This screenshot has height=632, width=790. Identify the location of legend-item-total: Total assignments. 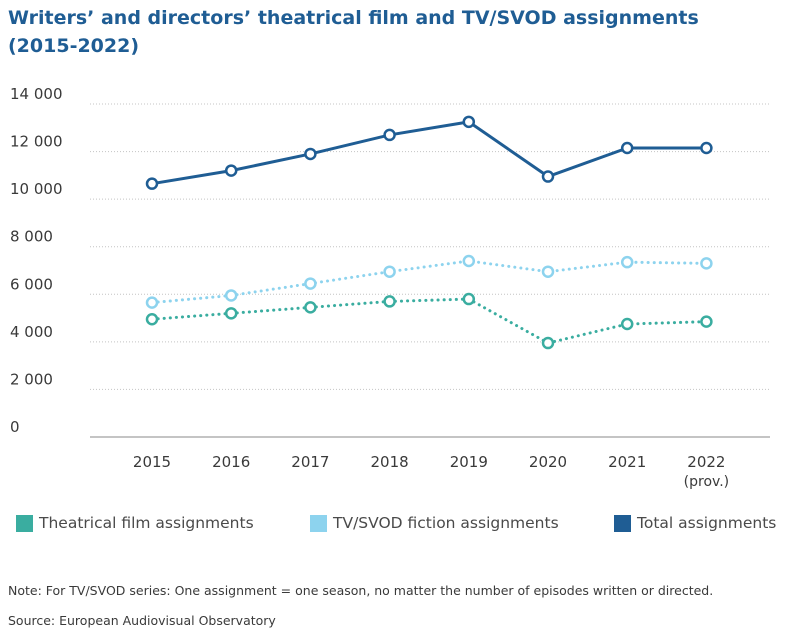
(695, 523).